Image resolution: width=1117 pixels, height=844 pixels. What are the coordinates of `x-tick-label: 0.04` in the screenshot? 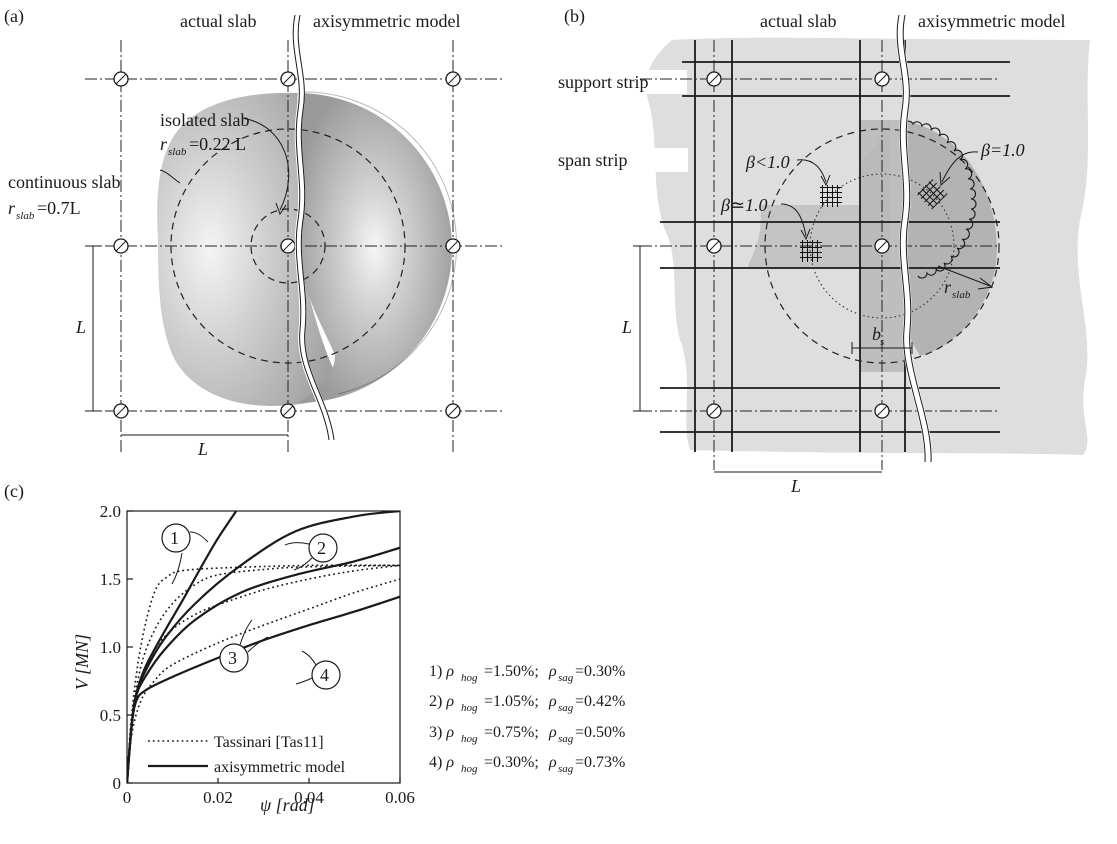 It's located at (309, 797).